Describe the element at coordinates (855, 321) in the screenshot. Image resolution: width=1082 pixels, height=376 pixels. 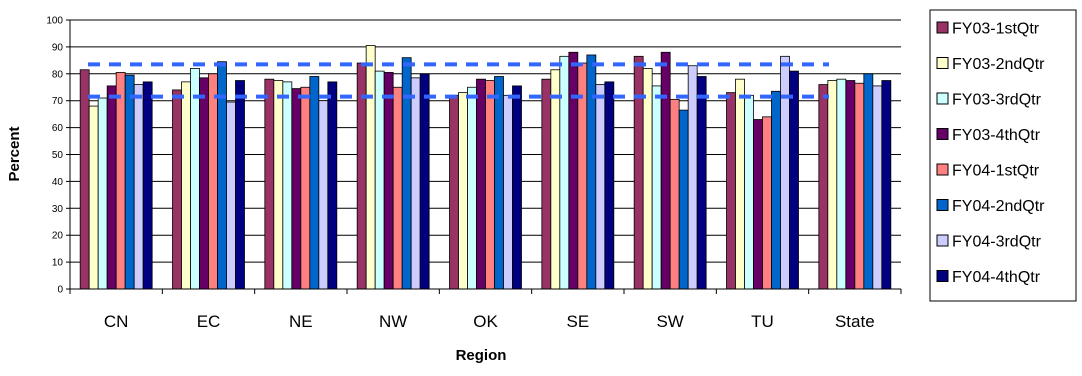
I see `x-tick-label: State` at that location.